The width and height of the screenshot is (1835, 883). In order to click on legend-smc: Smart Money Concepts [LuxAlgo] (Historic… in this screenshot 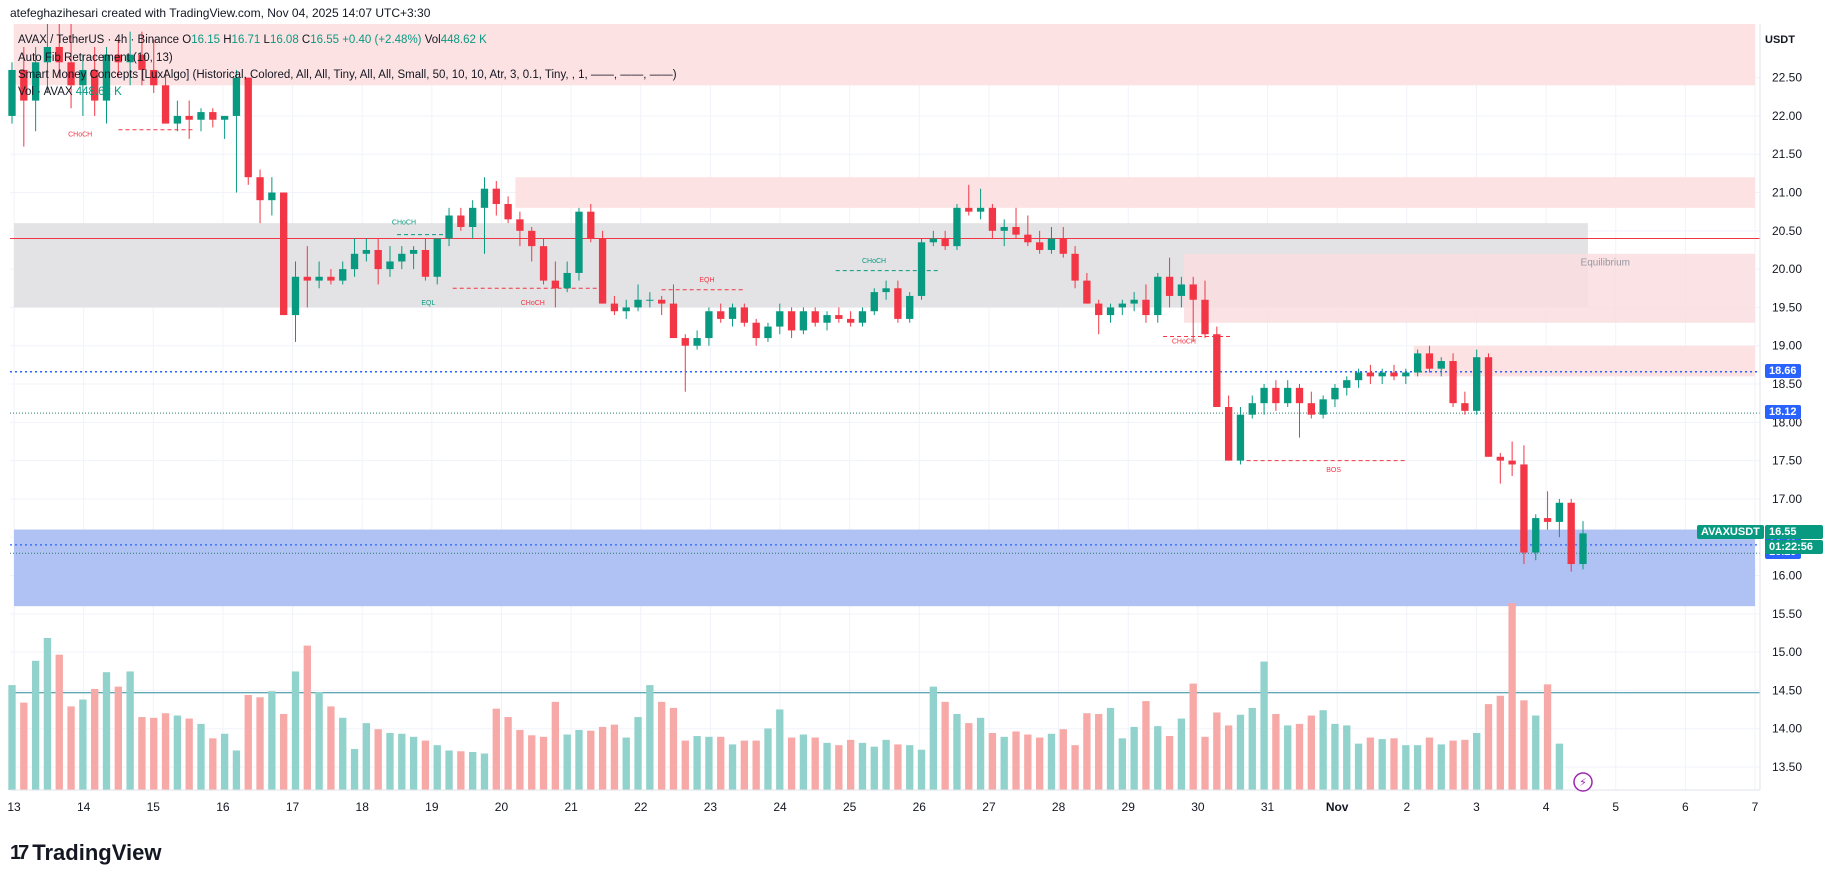, I will do `click(347, 75)`.